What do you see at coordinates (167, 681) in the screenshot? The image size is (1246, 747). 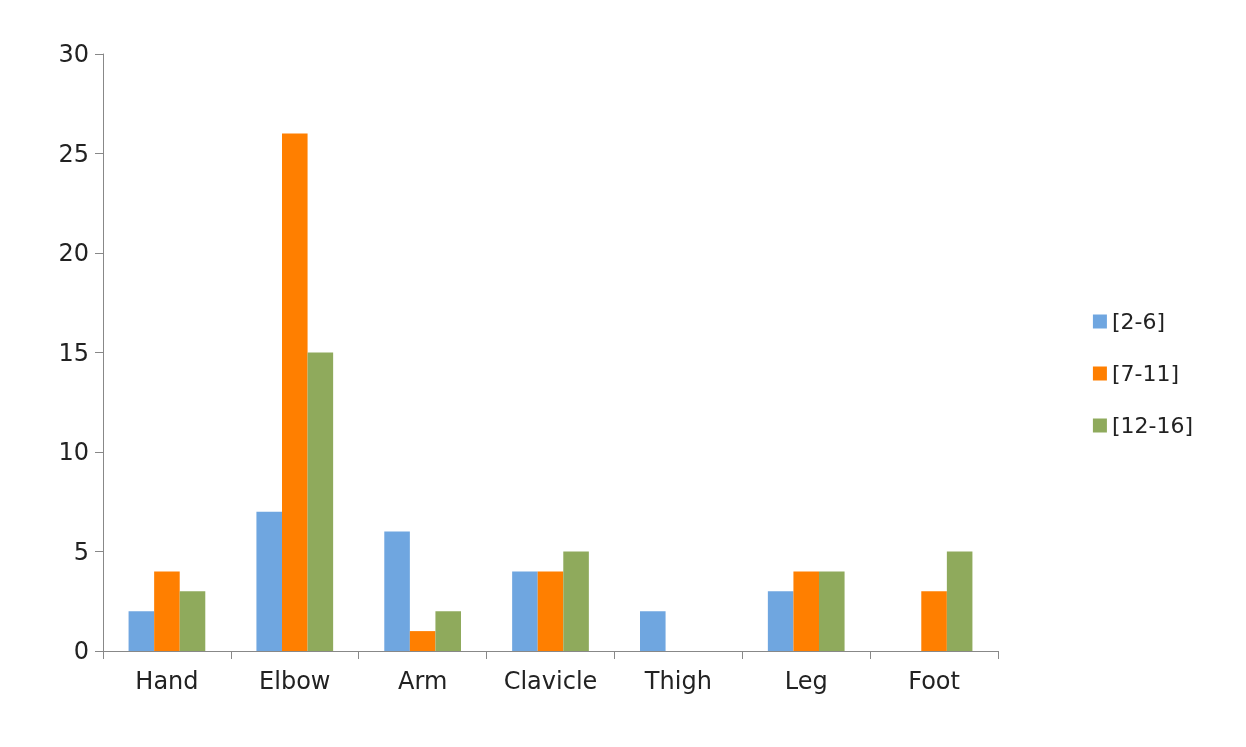 I see `x-tick-label: Hand` at bounding box center [167, 681].